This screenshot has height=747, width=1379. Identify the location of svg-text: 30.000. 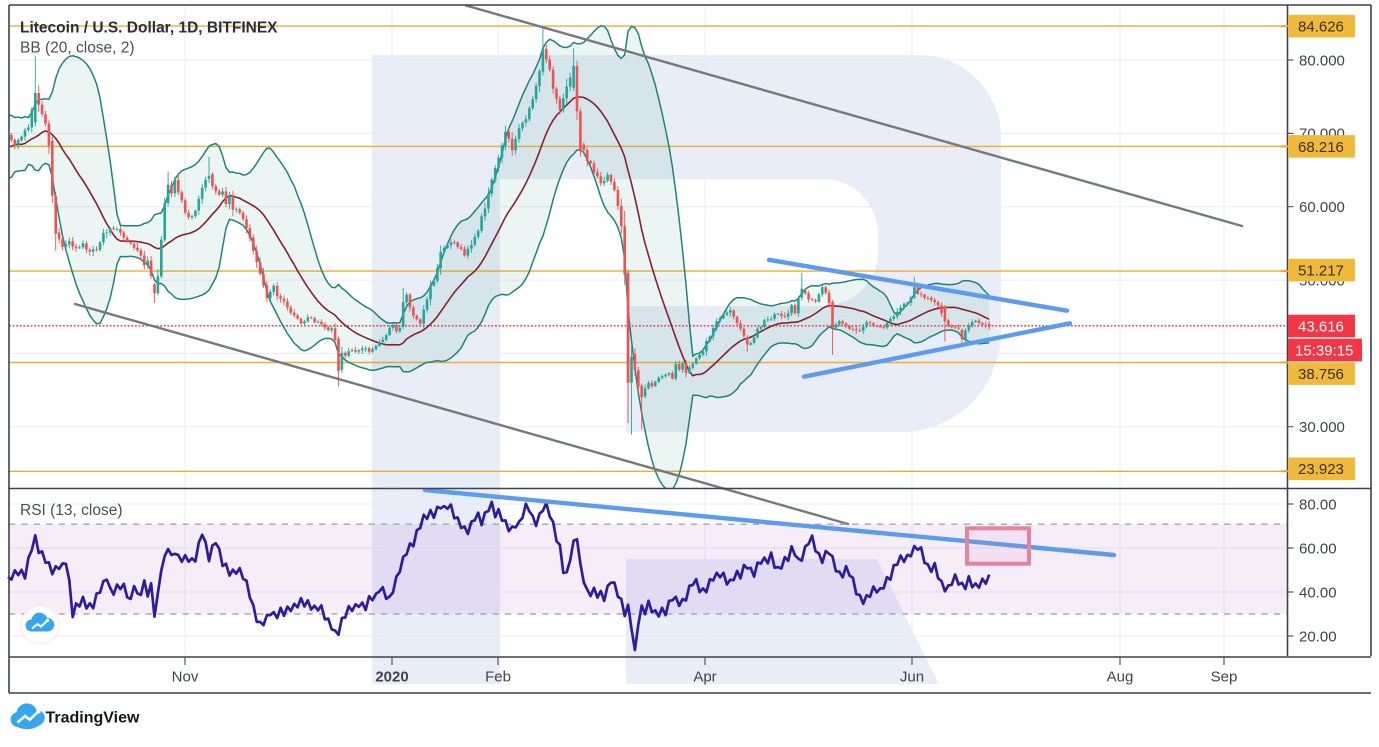
(1322, 427).